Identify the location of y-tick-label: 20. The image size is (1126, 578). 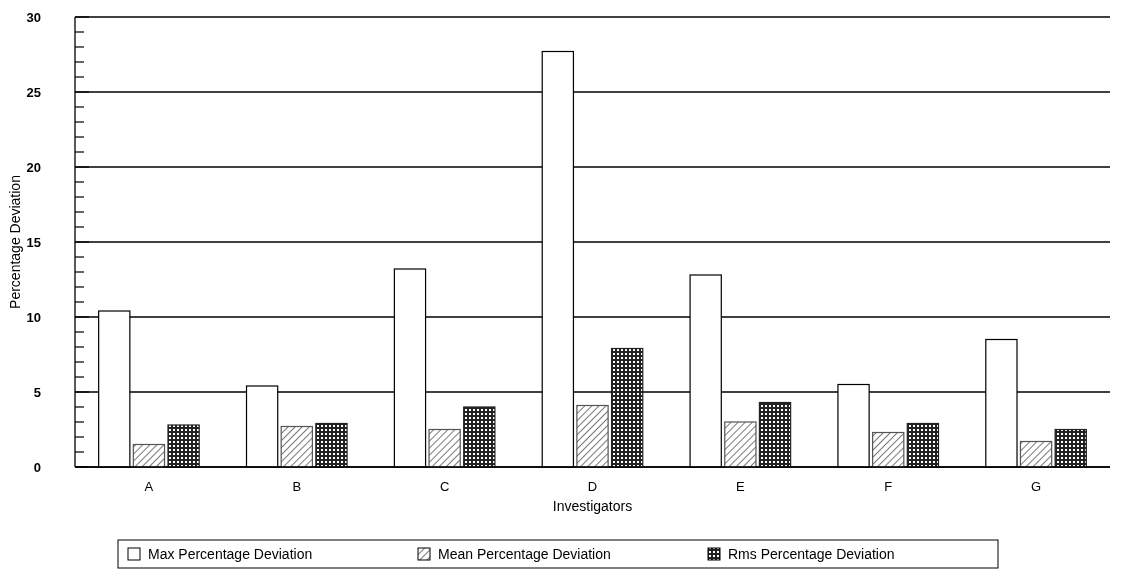
(33, 167).